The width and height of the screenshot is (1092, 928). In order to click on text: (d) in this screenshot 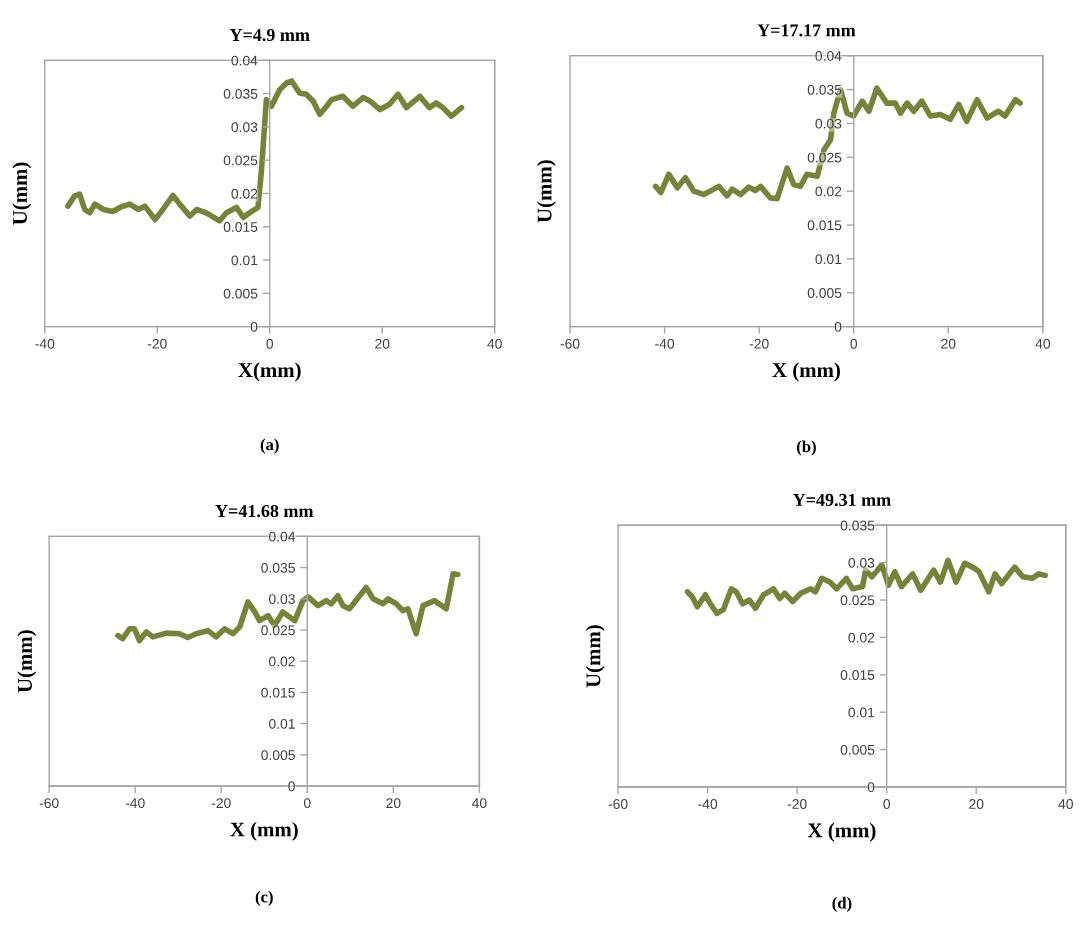, I will do `click(842, 904)`.